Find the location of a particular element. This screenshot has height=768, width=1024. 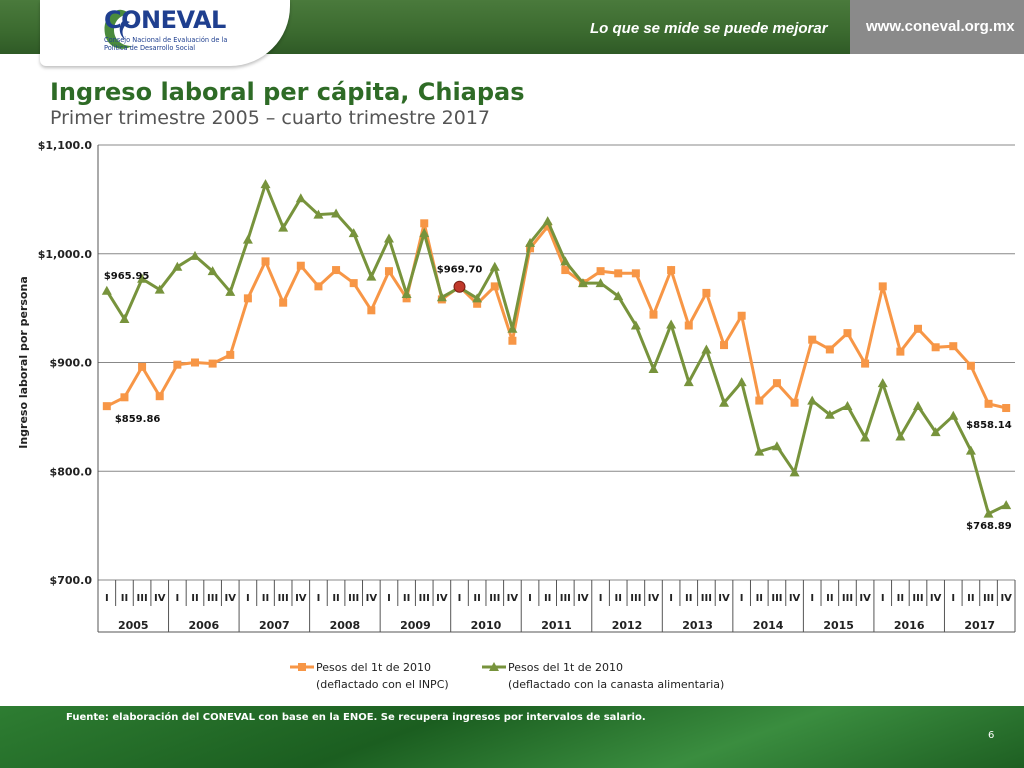

header-tagline: Lo que se mide se puede mejorar is located at coordinates (709, 28).